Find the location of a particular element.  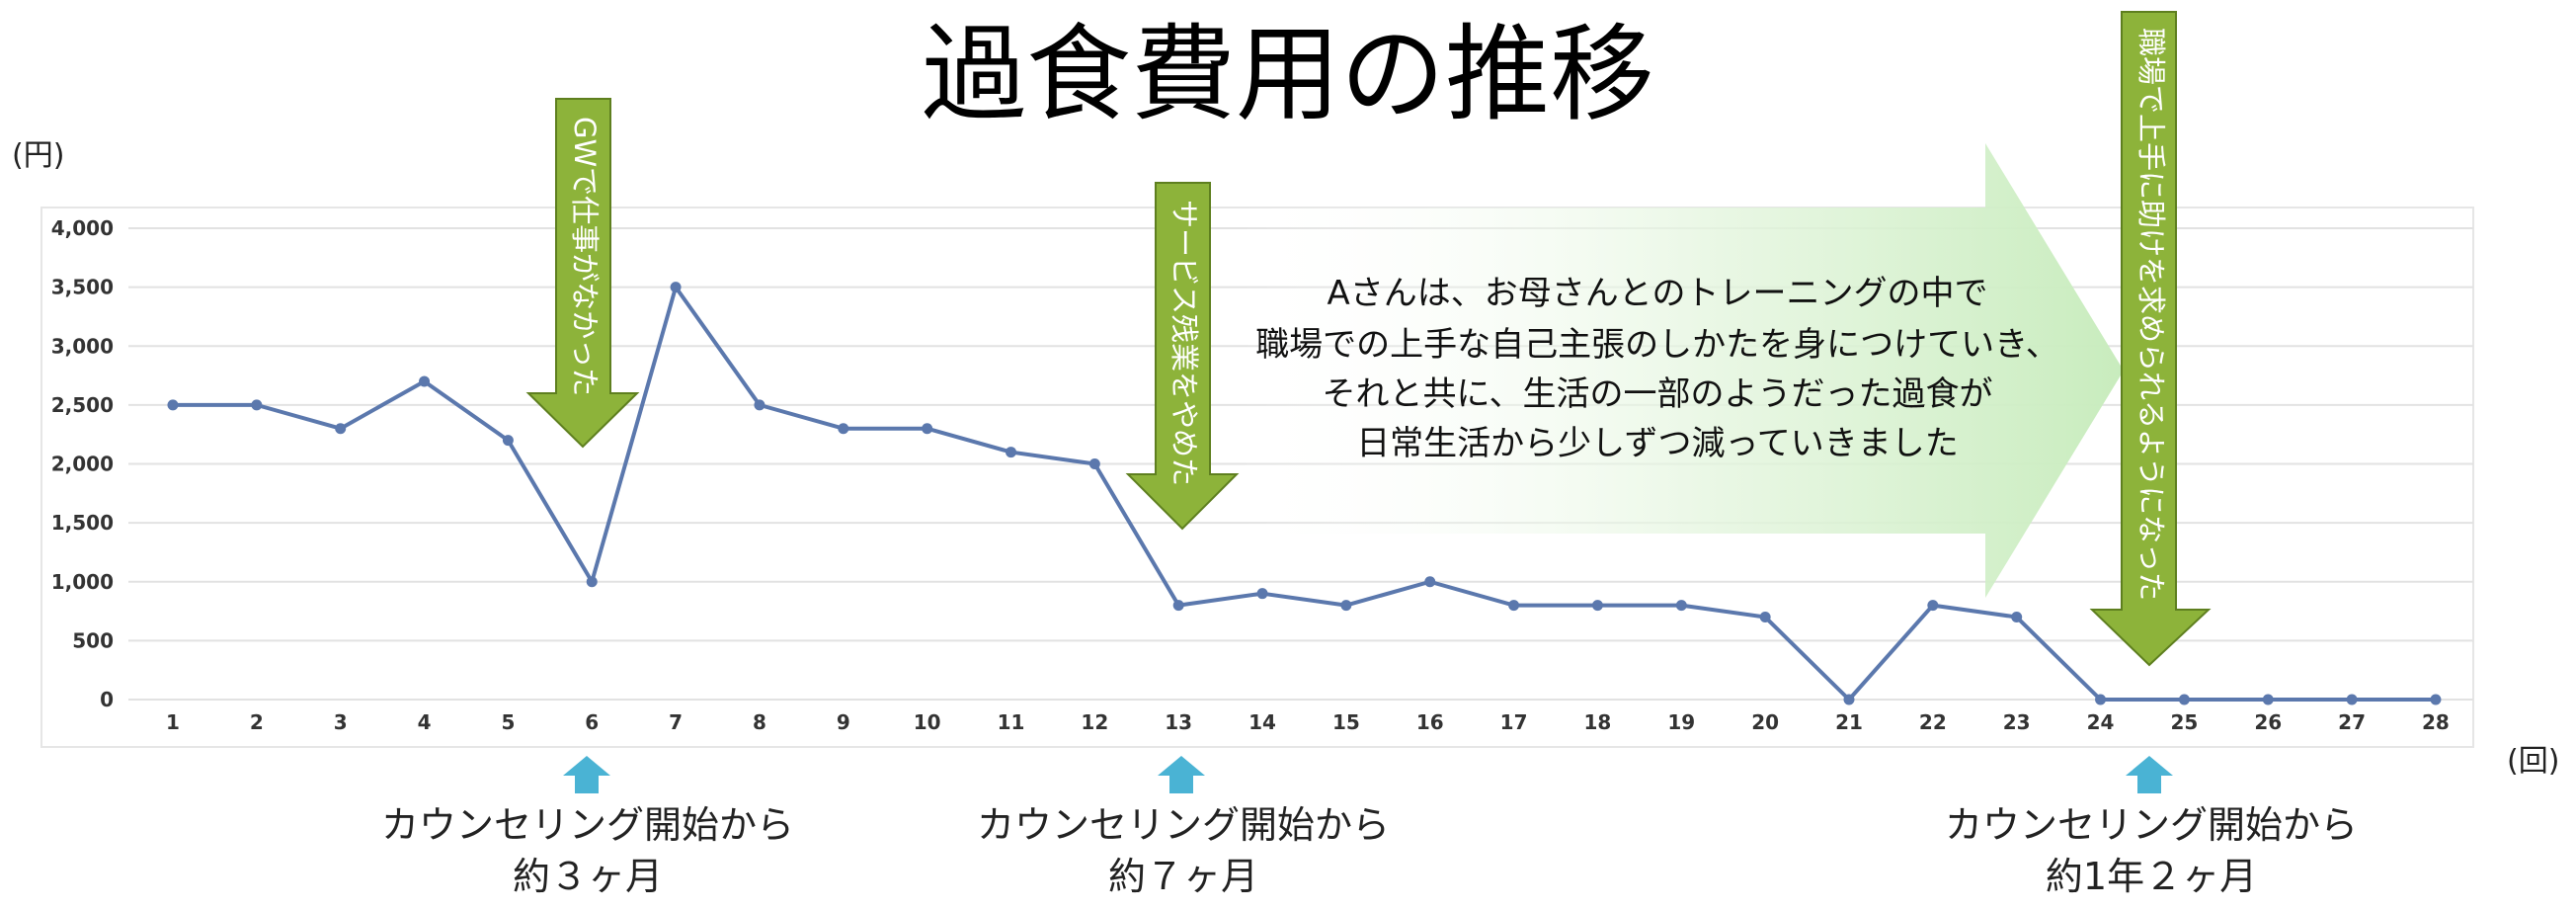

y-axis-ticks: 0 500 1,000 1,500 2,000 2,500 3,000 3,500 4,000 is located at coordinates (82, 463).